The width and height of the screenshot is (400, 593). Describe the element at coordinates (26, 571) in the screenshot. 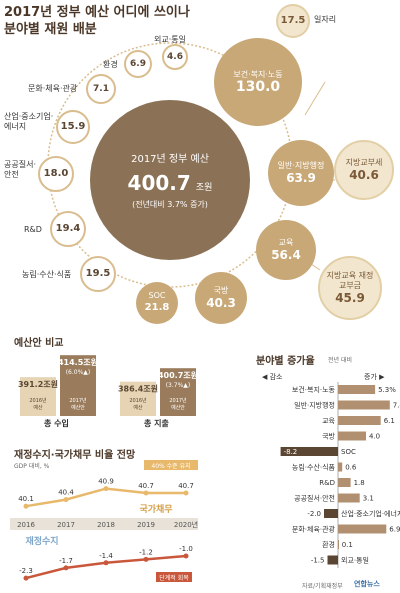

I see `balance-value: -2.3` at that location.